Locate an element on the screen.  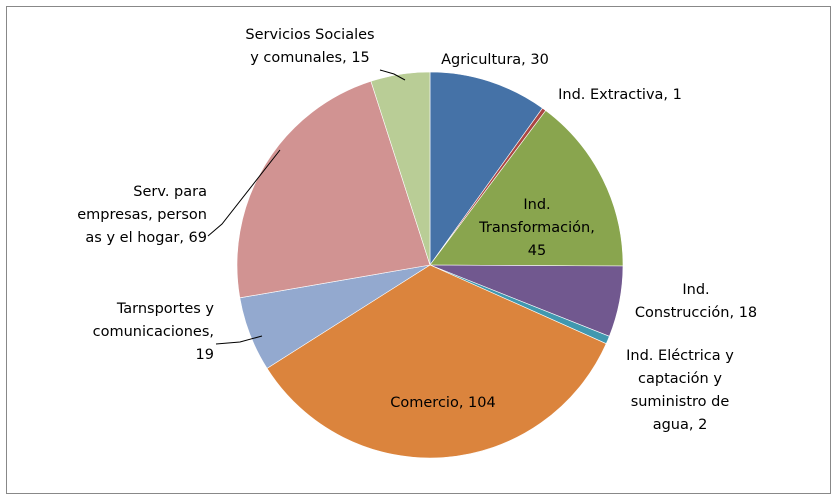
data-label: Servicios Sociales y comunales, 15 is located at coordinates (309, 46).